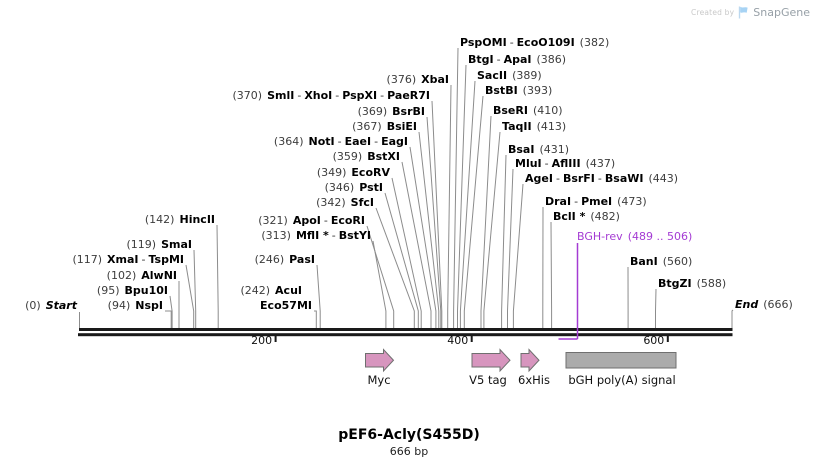  Describe the element at coordinates (406, 329) in the screenshot. I see `sequence-line-top` at that location.